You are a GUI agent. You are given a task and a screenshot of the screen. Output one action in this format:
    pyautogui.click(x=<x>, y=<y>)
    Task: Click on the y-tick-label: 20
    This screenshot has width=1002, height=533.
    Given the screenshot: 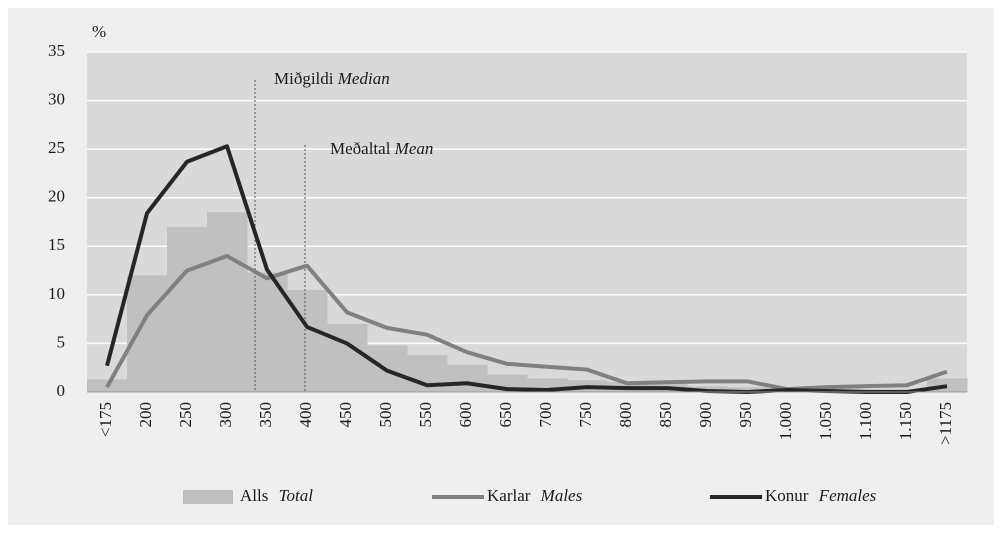 What is the action you would take?
    pyautogui.click(x=56, y=196)
    